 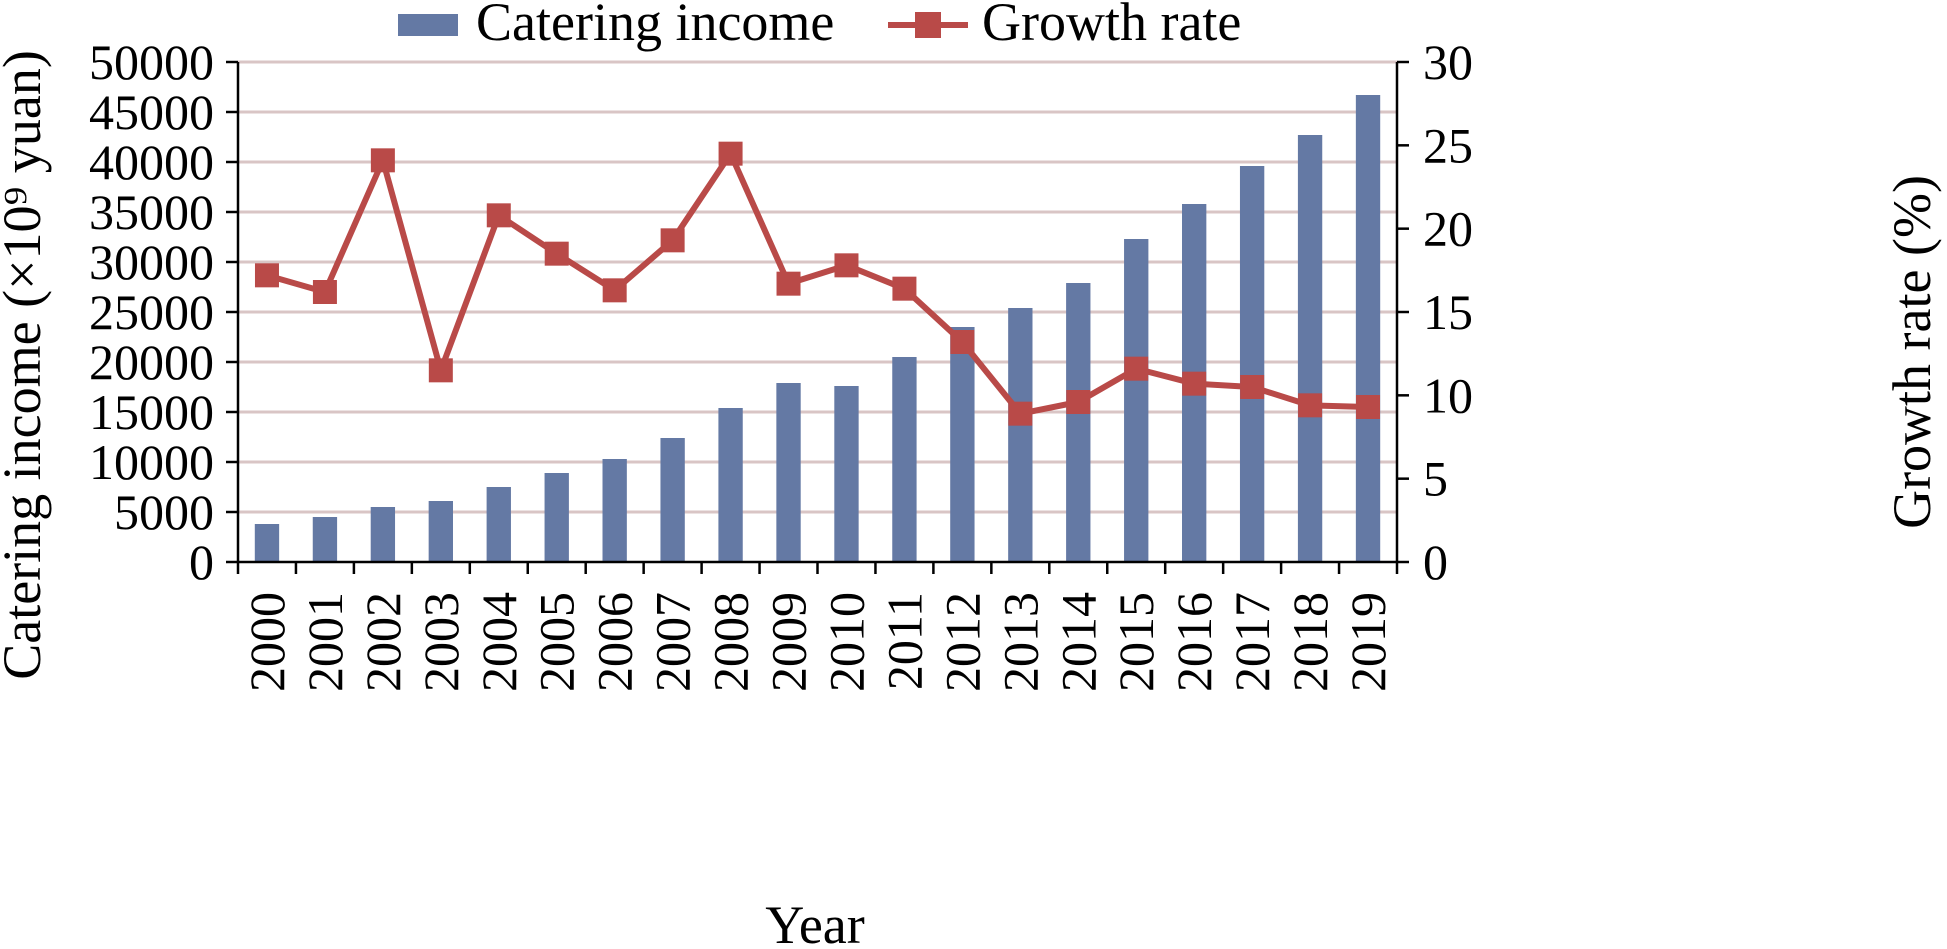 I want to click on x-tick-label: 2017, so click(x=1252, y=642).